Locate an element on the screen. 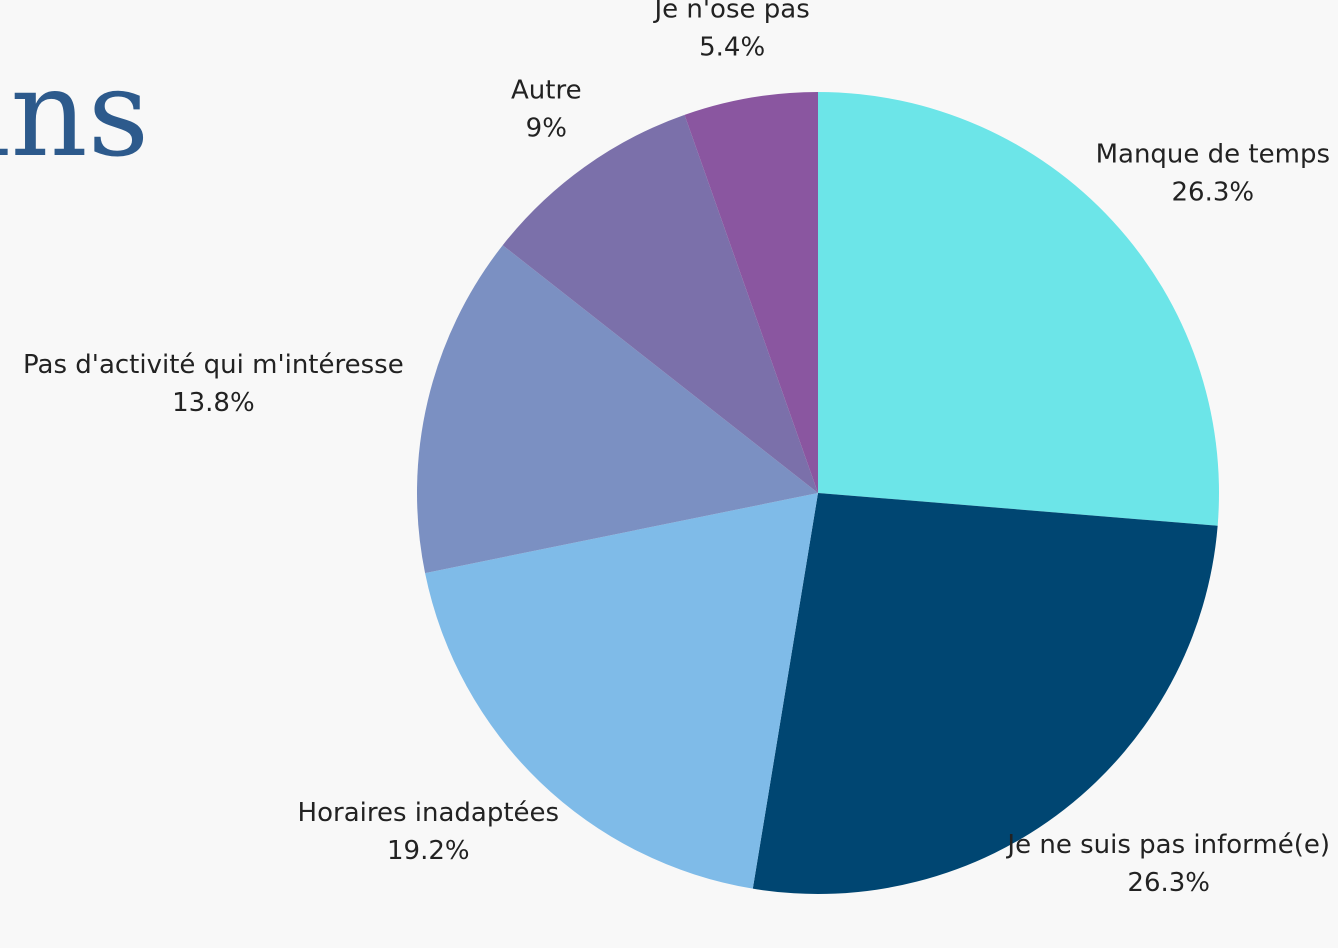 The image size is (1338, 948). slice-label: Je ne suis pas informé(e) is located at coordinates (1167, 845).